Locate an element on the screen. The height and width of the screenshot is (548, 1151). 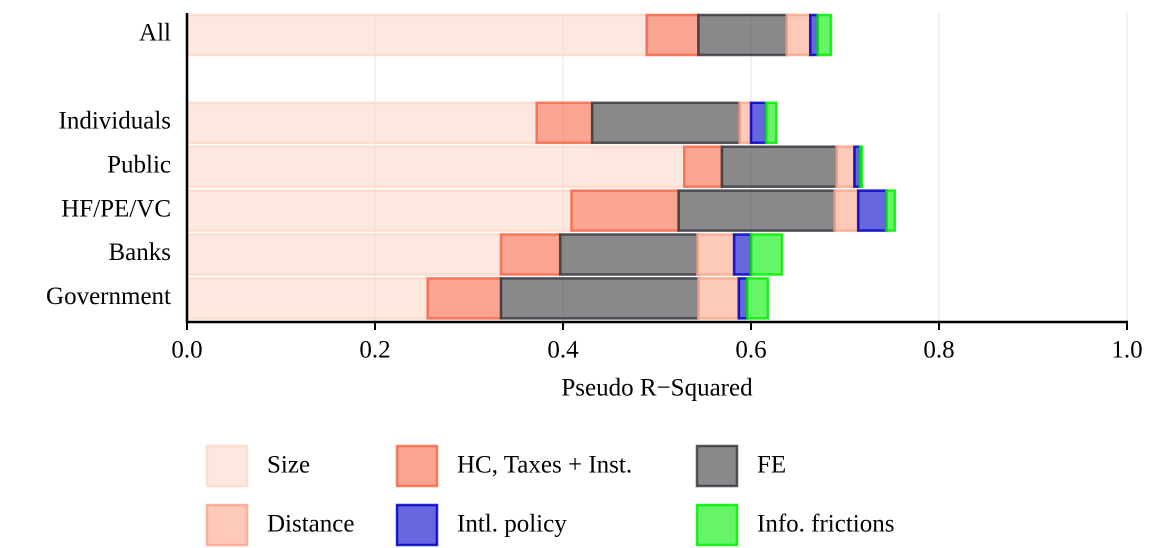
y-tick-label: HF/PE/VC is located at coordinates (116, 208).